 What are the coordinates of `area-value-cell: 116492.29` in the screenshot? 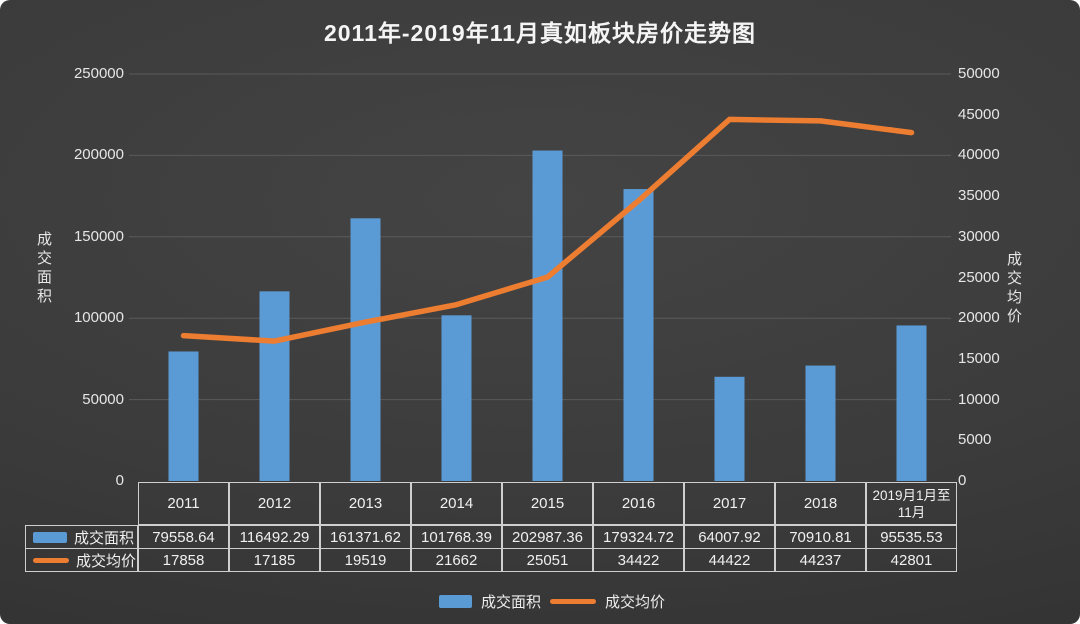 It's located at (274, 537).